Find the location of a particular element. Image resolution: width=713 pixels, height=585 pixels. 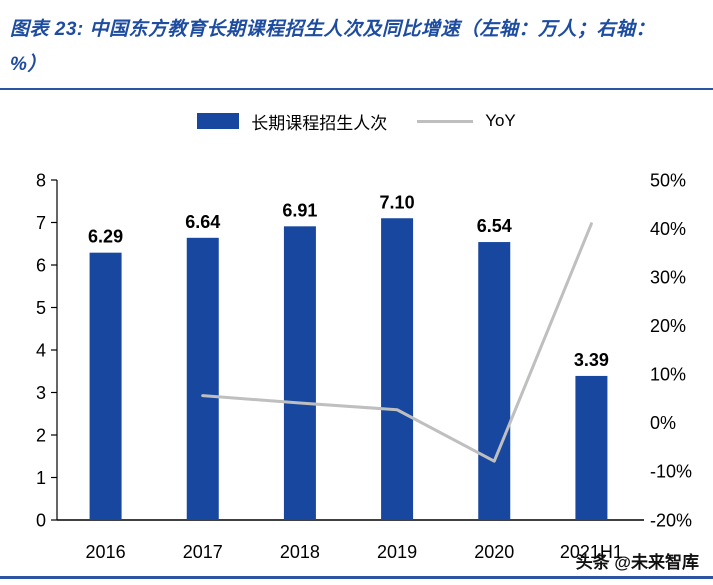

bar-label-2021H1: 3.39 is located at coordinates (591, 360).